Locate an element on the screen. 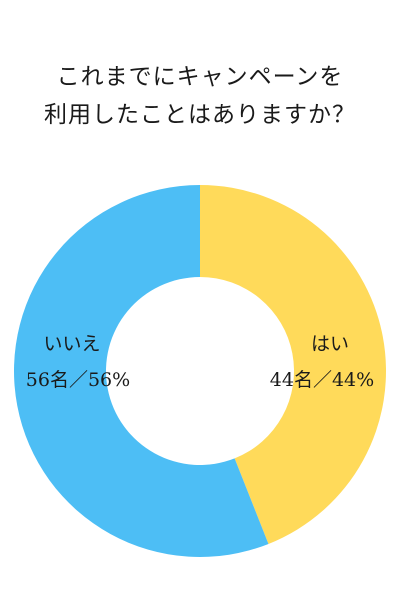  chart-title-line-1: これまでにキャンペーンを is located at coordinates (200, 77).